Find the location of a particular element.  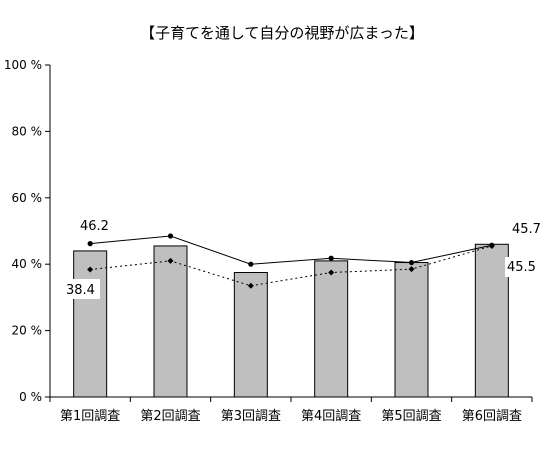

y-axis-ticks: 0 % 20 % 40 % 60 % 80 % 100 % is located at coordinates (27, 231).